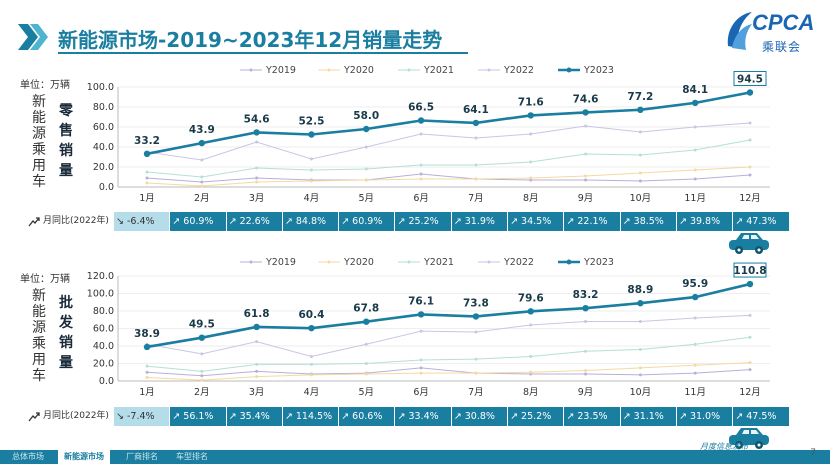  I want to click on series-line-y2023, so click(448, 315).